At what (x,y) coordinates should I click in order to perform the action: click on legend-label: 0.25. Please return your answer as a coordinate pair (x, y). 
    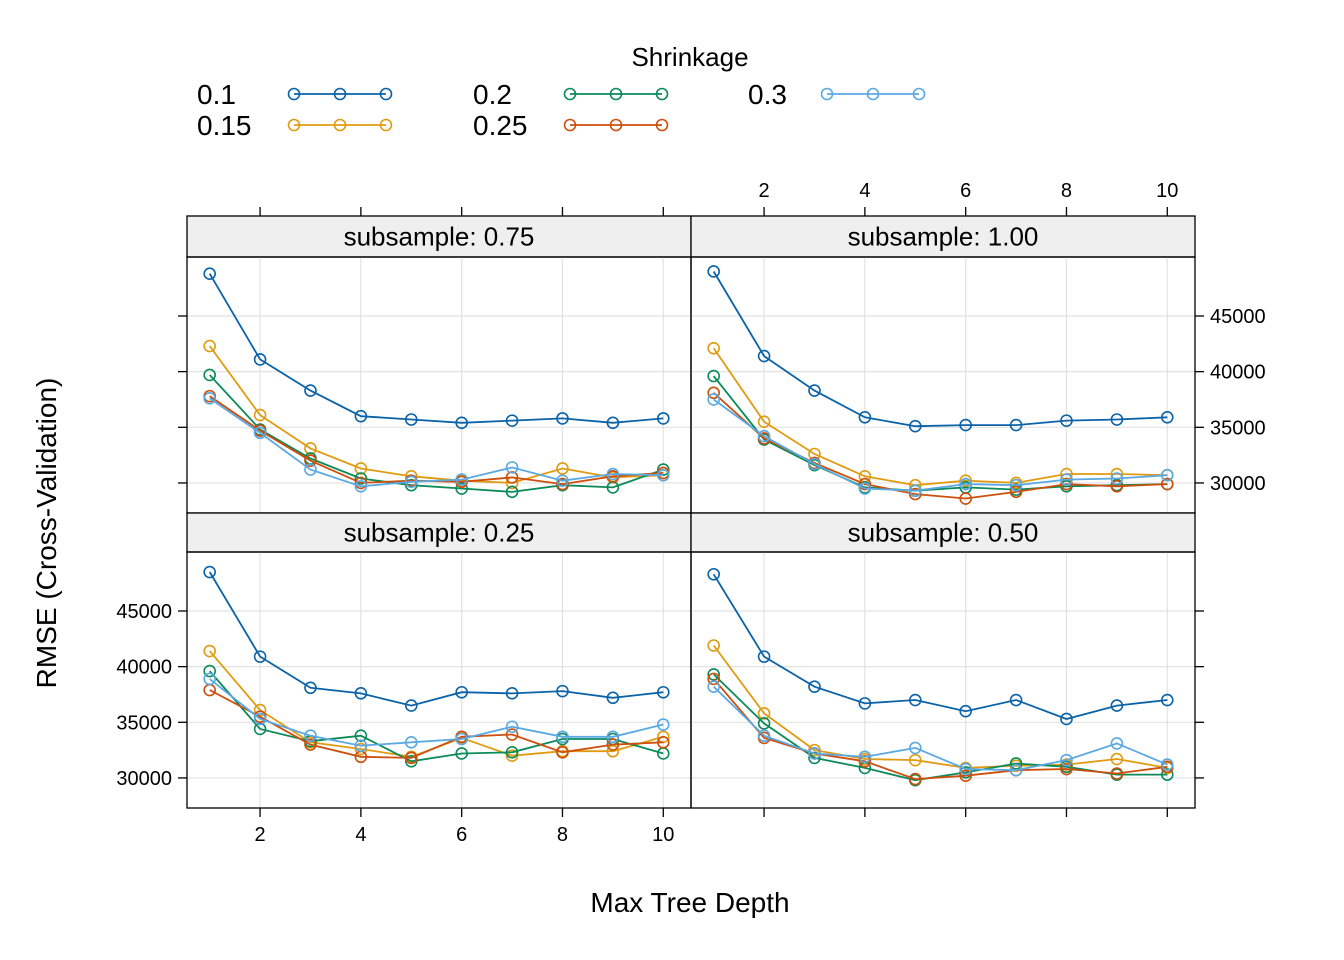
    Looking at the image, I should click on (500, 125).